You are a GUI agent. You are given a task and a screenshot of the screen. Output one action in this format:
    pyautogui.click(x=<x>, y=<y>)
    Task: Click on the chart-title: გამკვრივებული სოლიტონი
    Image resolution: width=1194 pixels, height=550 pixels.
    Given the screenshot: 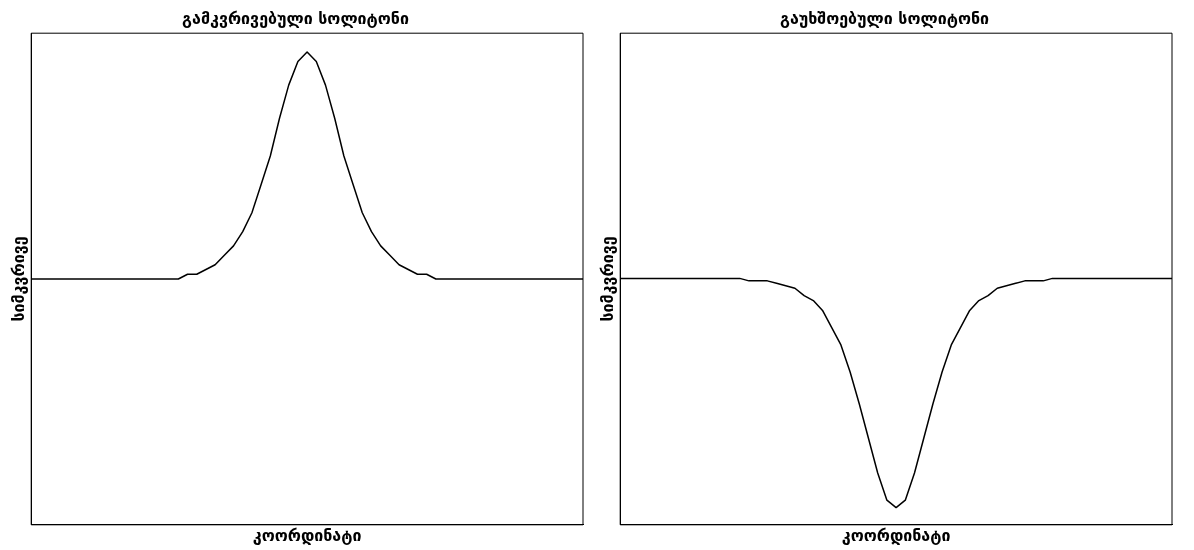 What is the action you would take?
    pyautogui.click(x=295, y=18)
    